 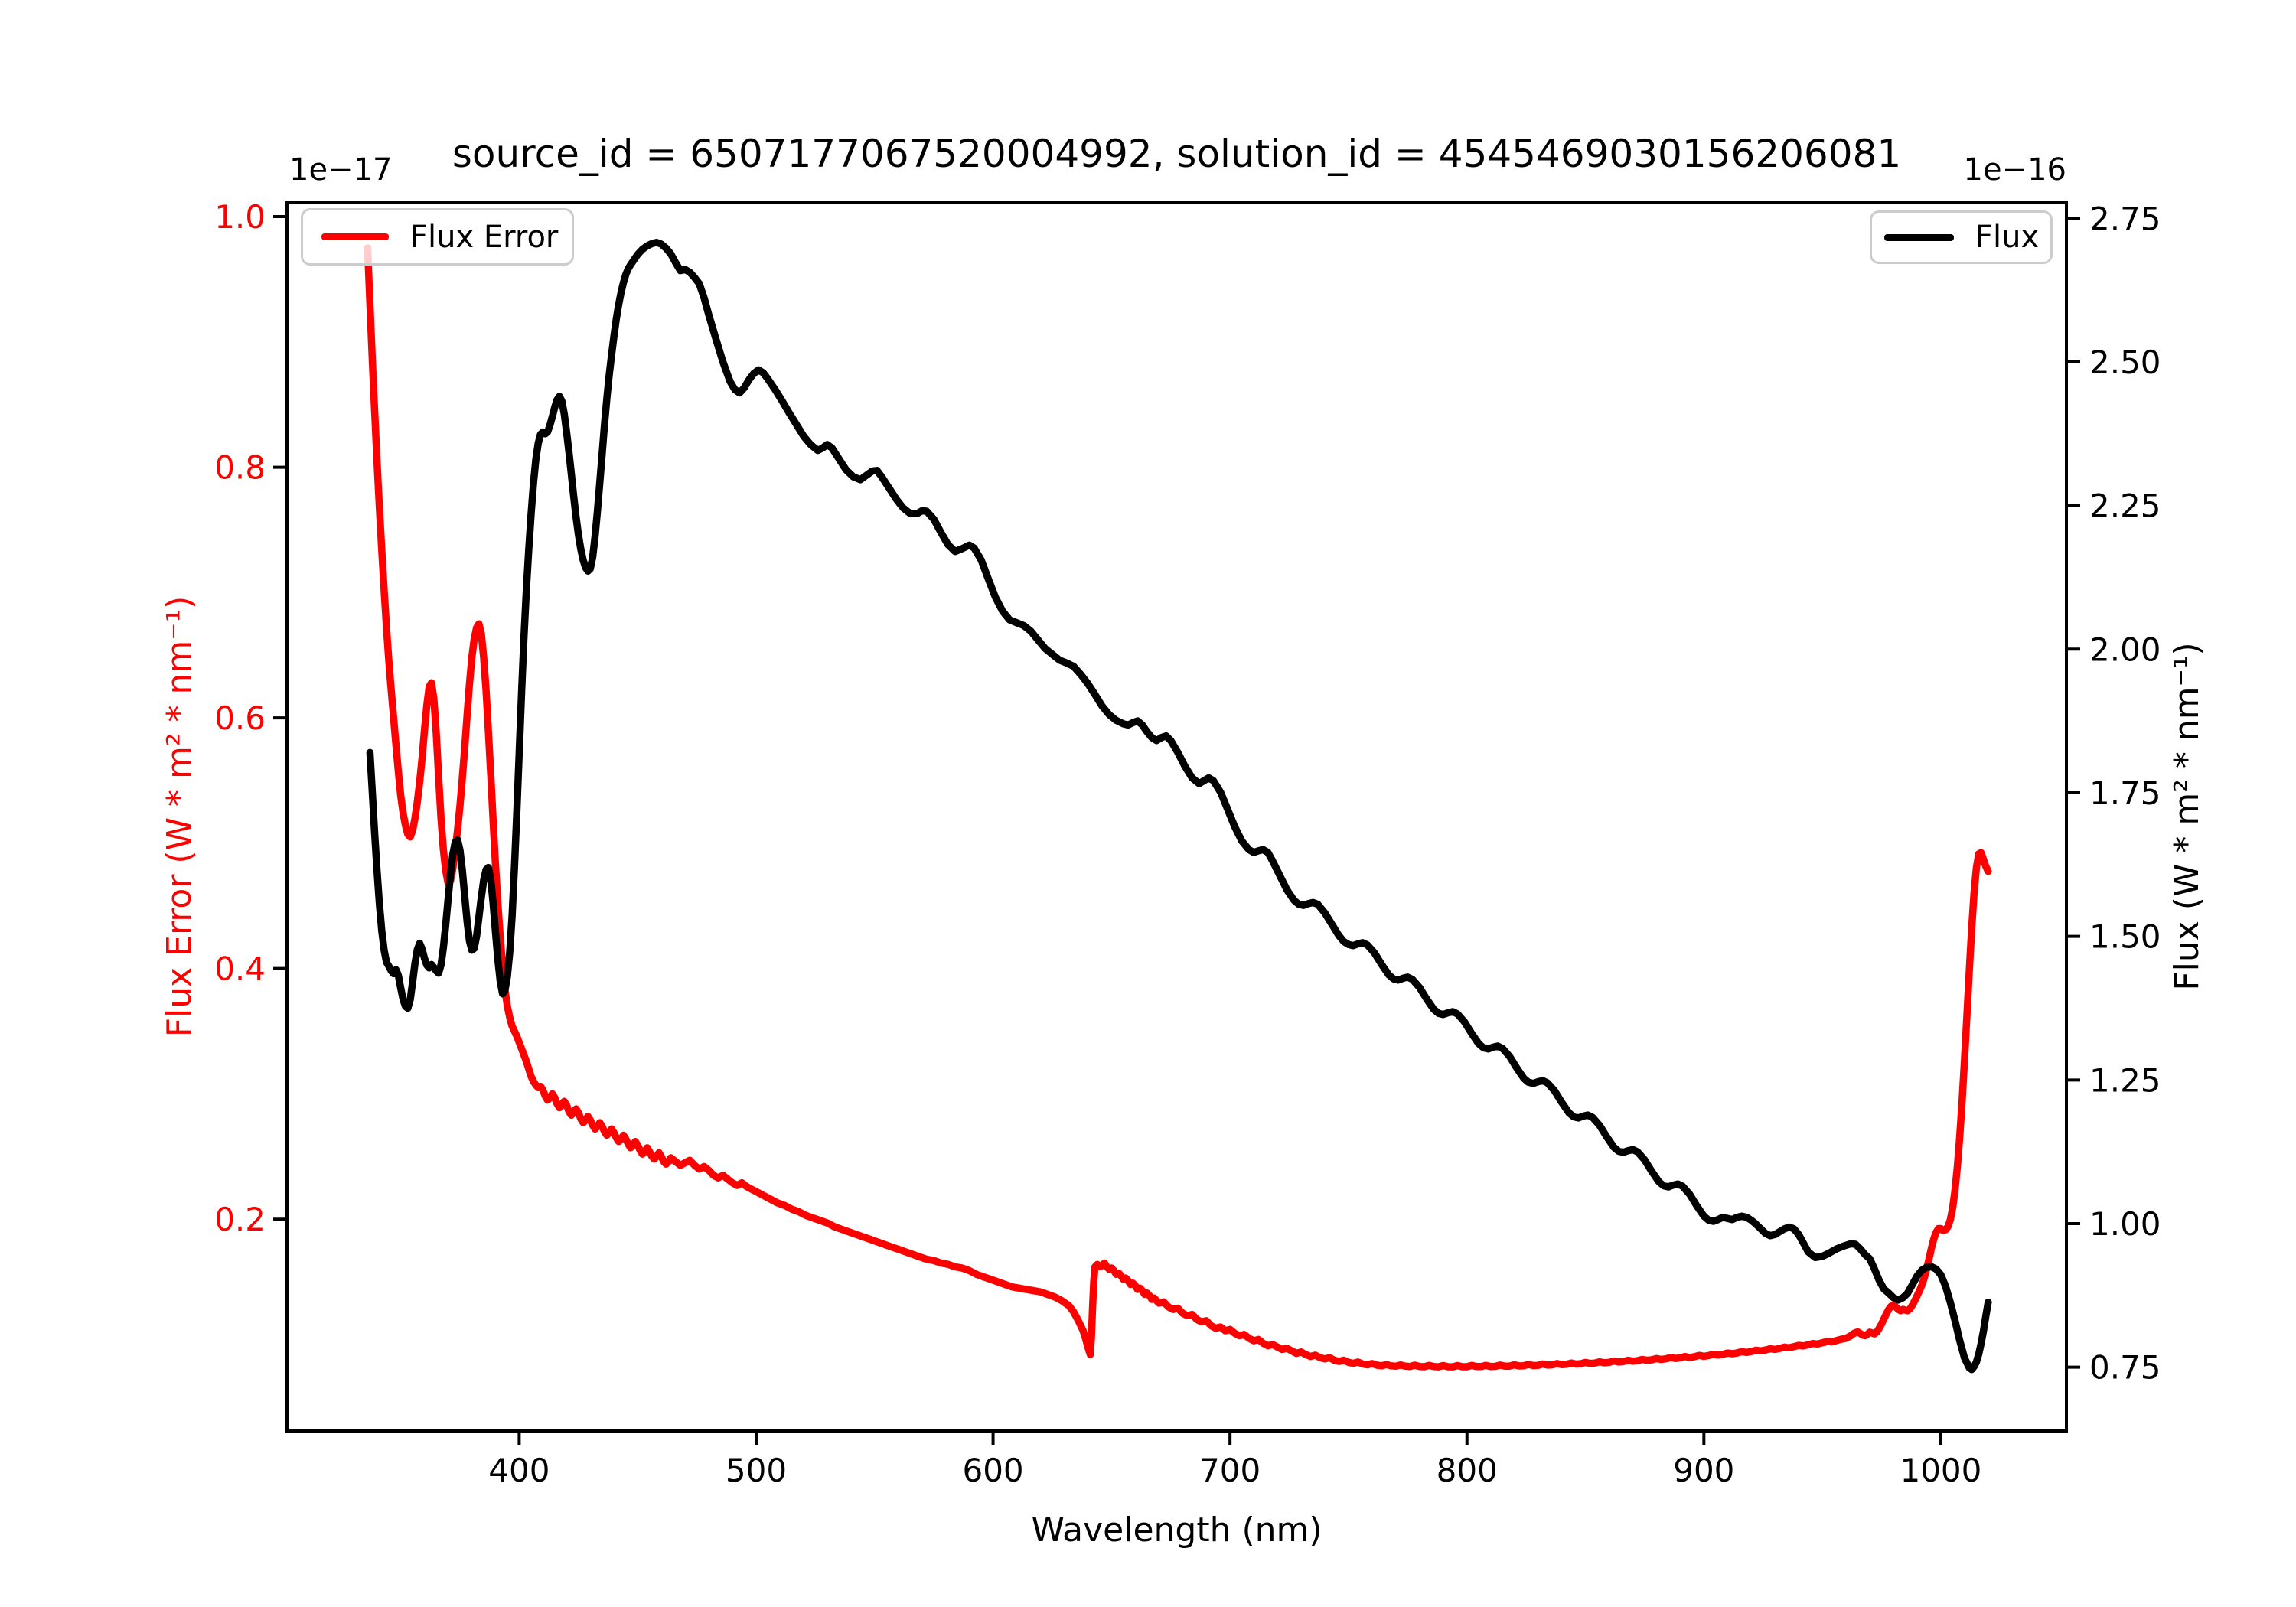 I want to click on x-tick-label: 1000, so click(x=1940, y=1470).